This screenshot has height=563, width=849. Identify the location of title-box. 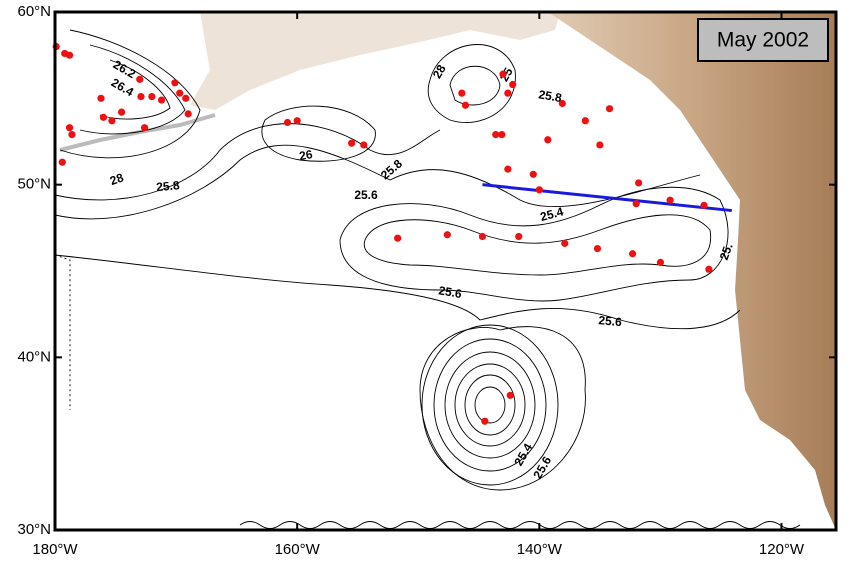
(763, 40).